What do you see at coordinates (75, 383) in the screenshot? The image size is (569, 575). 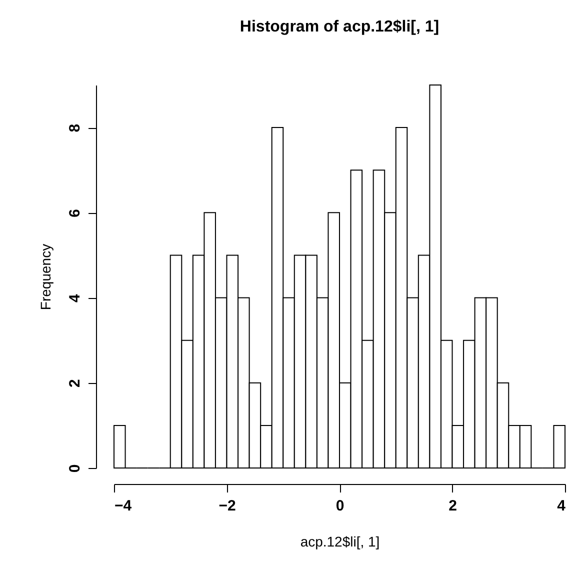 I see `y-tick-label: 2` at bounding box center [75, 383].